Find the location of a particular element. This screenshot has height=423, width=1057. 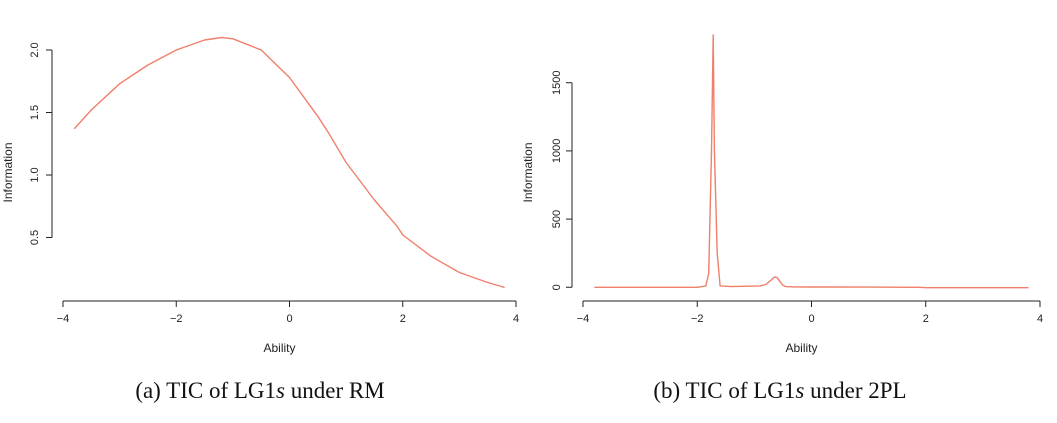

chart-a-y-tick-label: 1.5 is located at coordinates (35, 112).